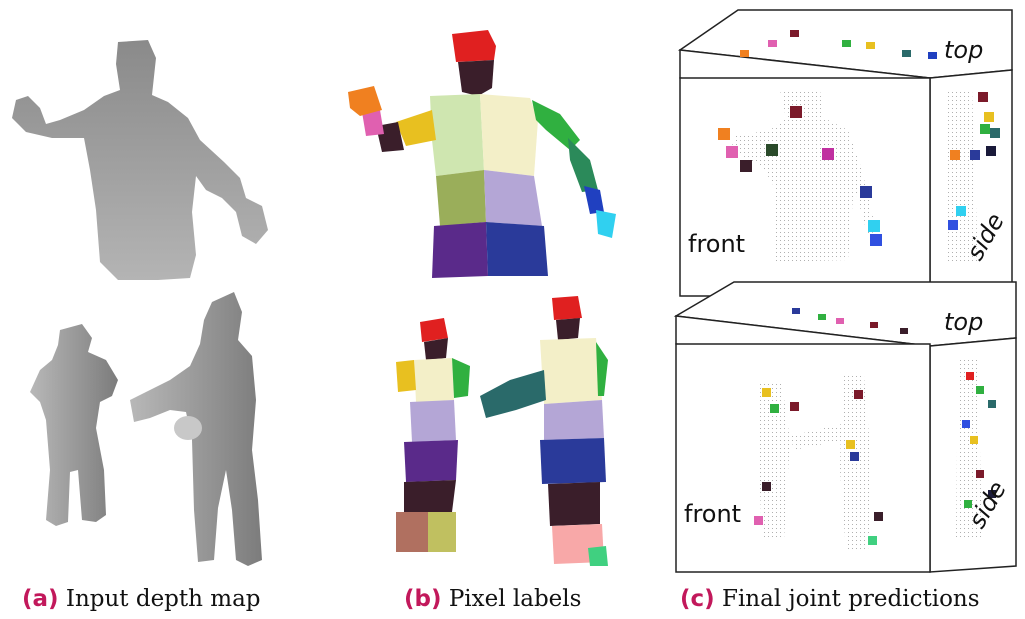  Describe the element at coordinates (963, 322) in the screenshot. I see `top-view-label-2: top` at that location.